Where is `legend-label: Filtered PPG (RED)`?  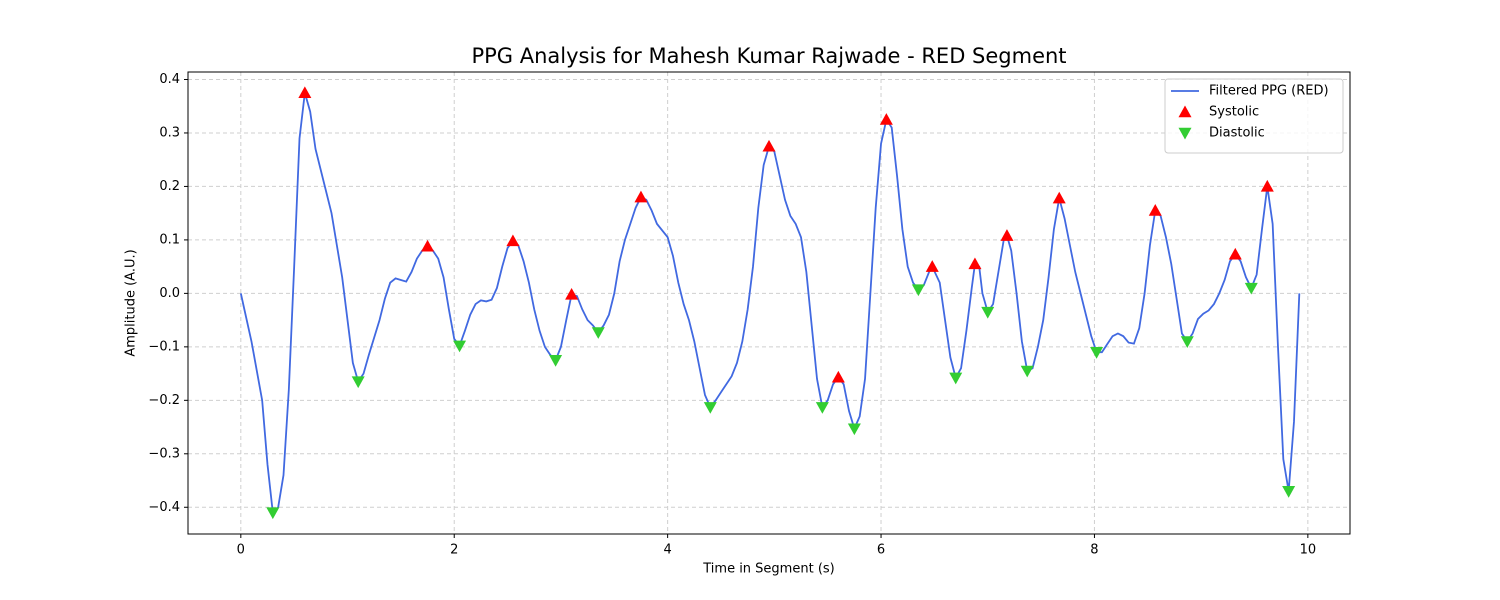 legend-label: Filtered PPG (RED) is located at coordinates (1269, 91).